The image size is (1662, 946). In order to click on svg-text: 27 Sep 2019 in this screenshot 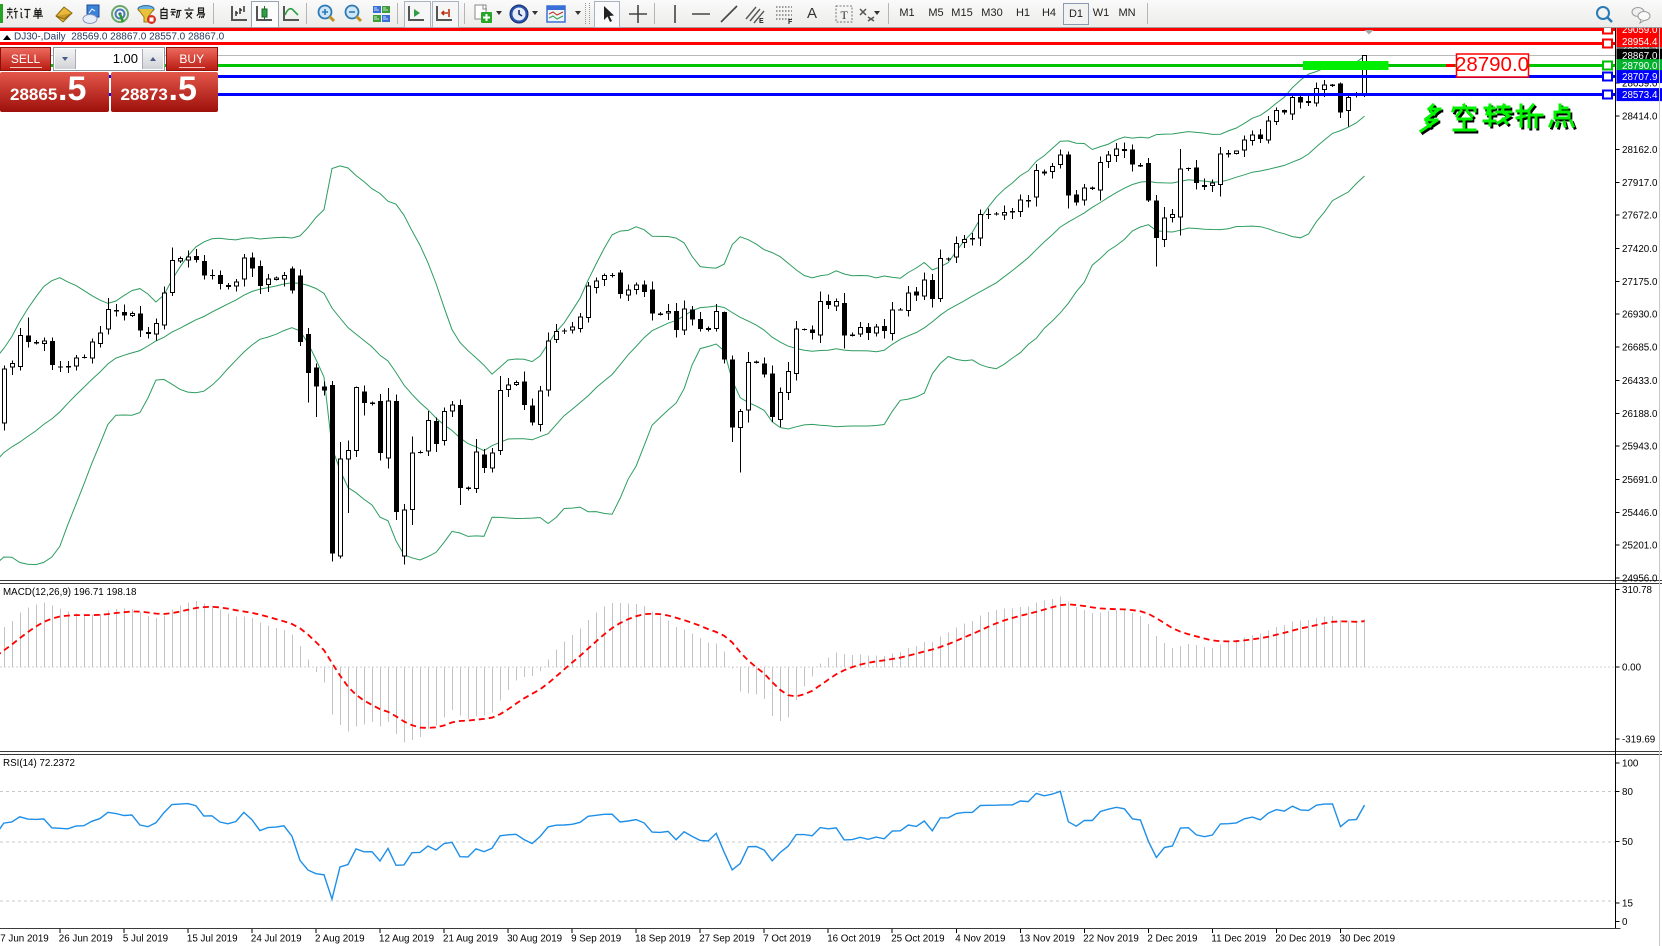, I will do `click(727, 939)`.